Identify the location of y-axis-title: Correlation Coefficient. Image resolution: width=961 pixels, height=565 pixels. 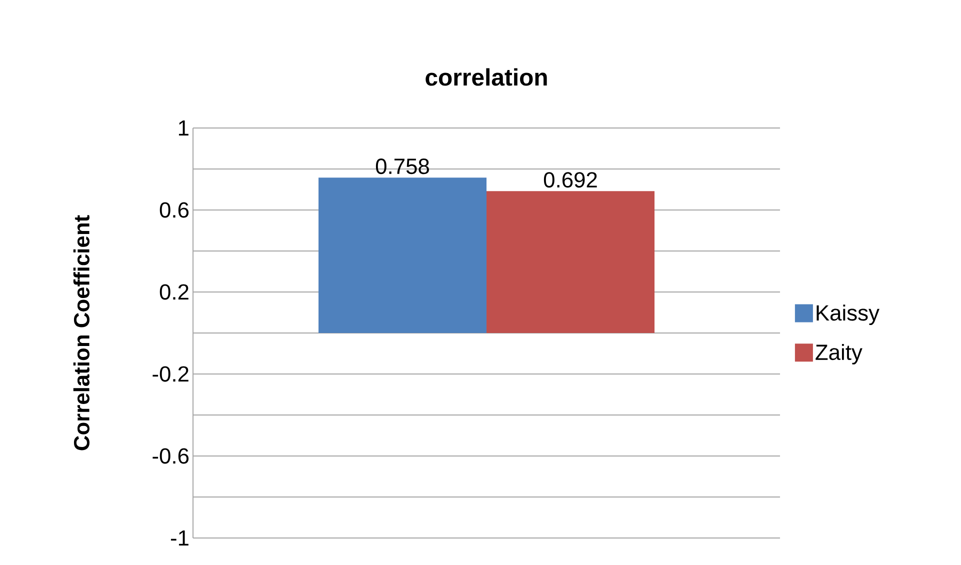
(81, 332).